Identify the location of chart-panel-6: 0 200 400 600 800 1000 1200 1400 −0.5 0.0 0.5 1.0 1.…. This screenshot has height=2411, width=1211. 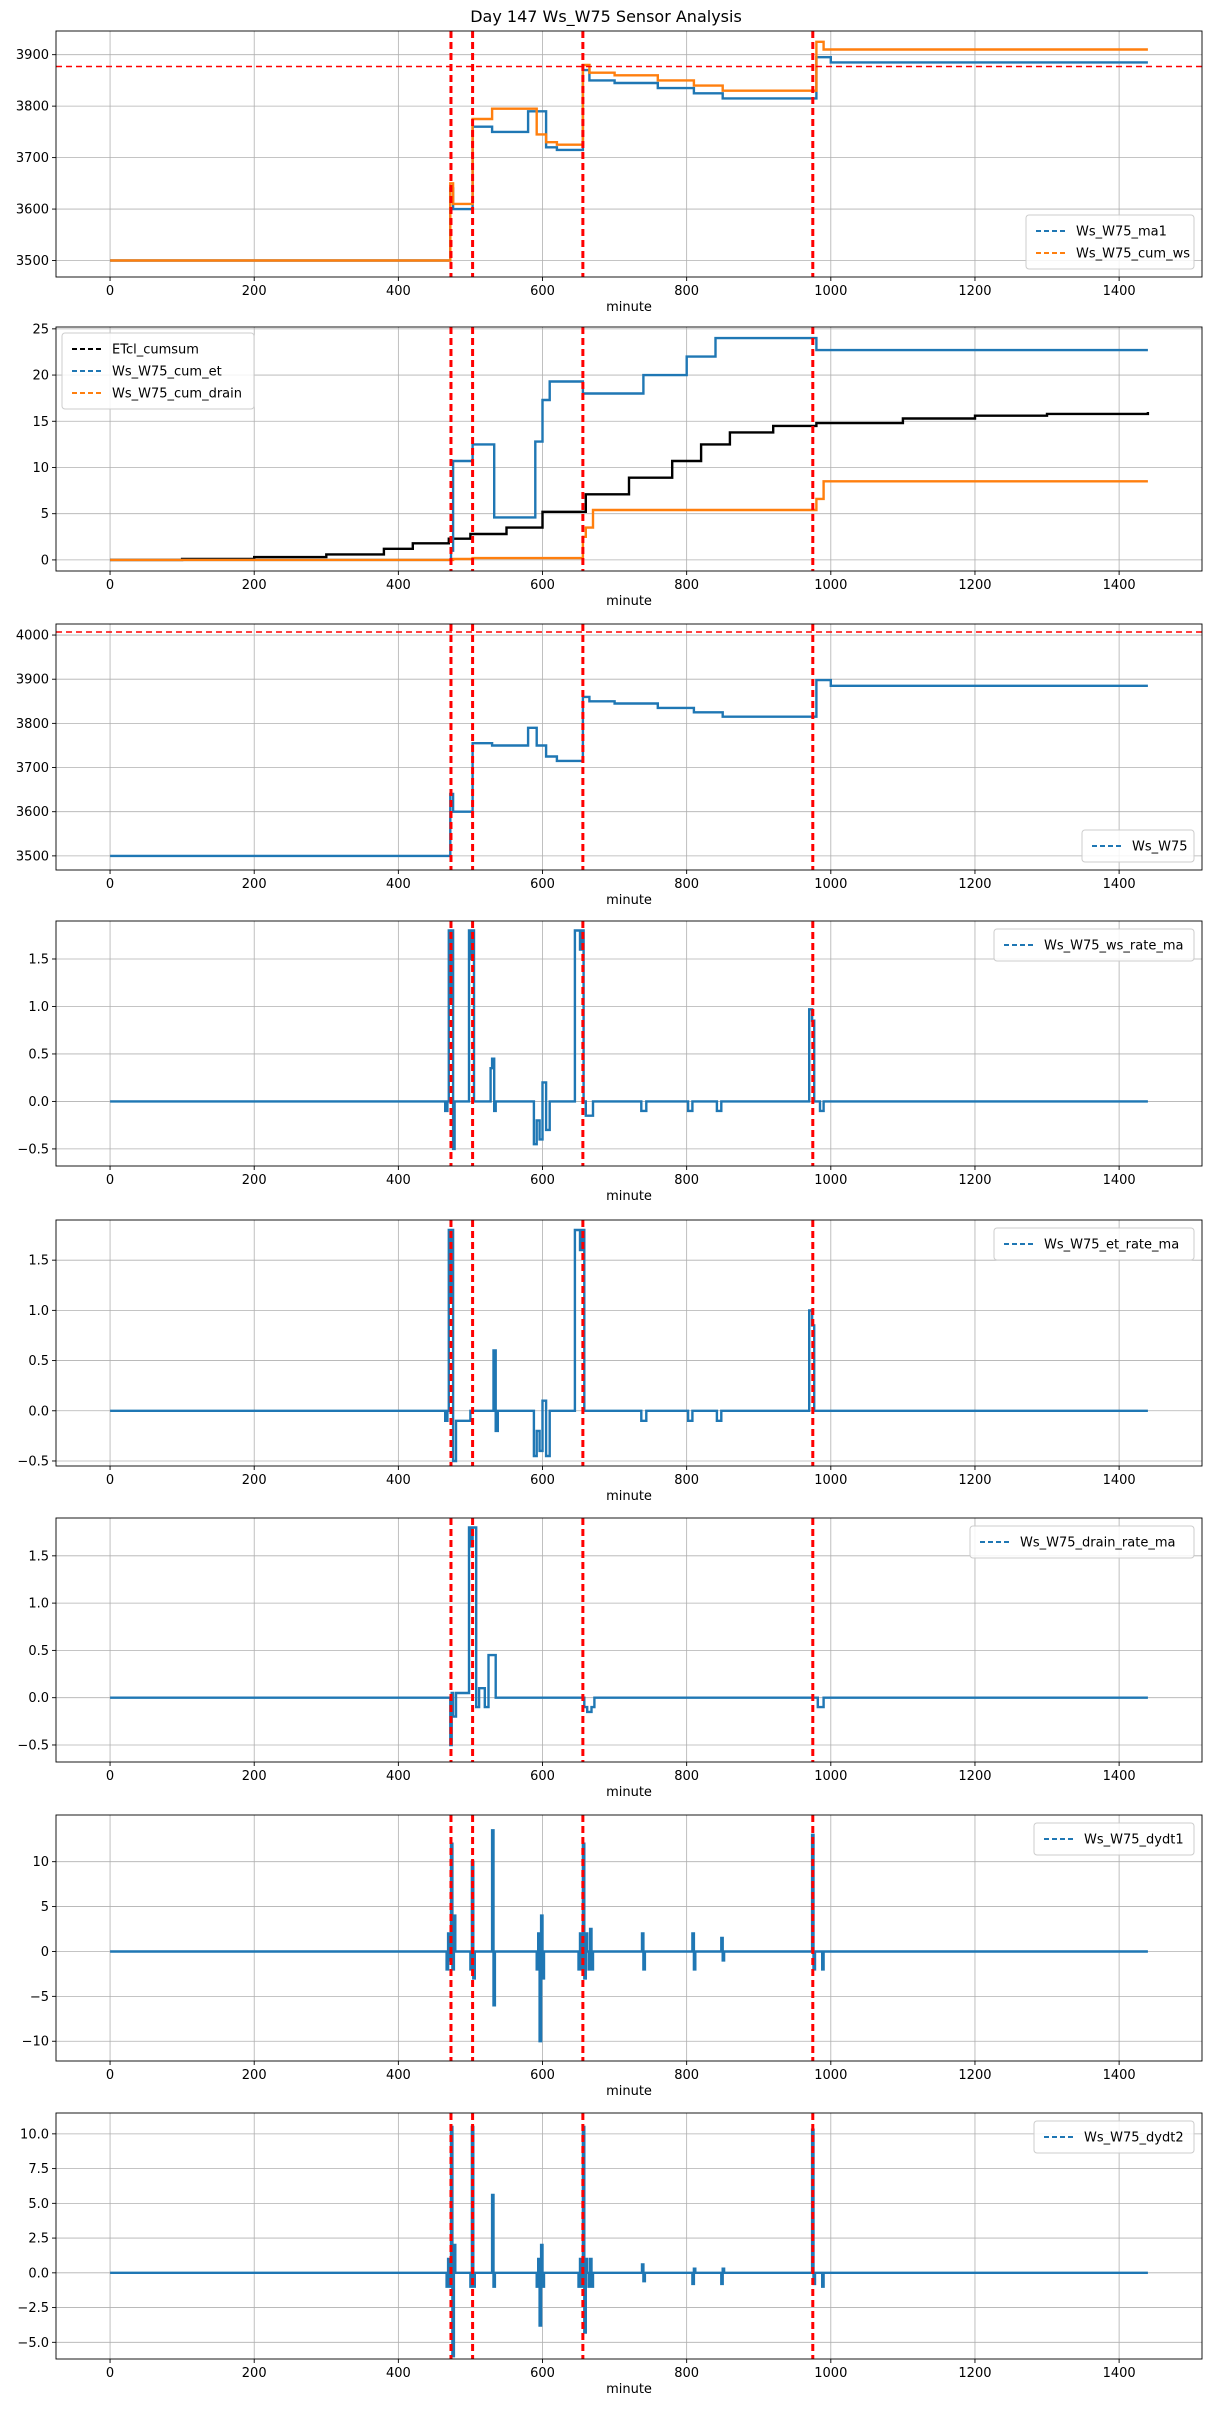
(610, 1658).